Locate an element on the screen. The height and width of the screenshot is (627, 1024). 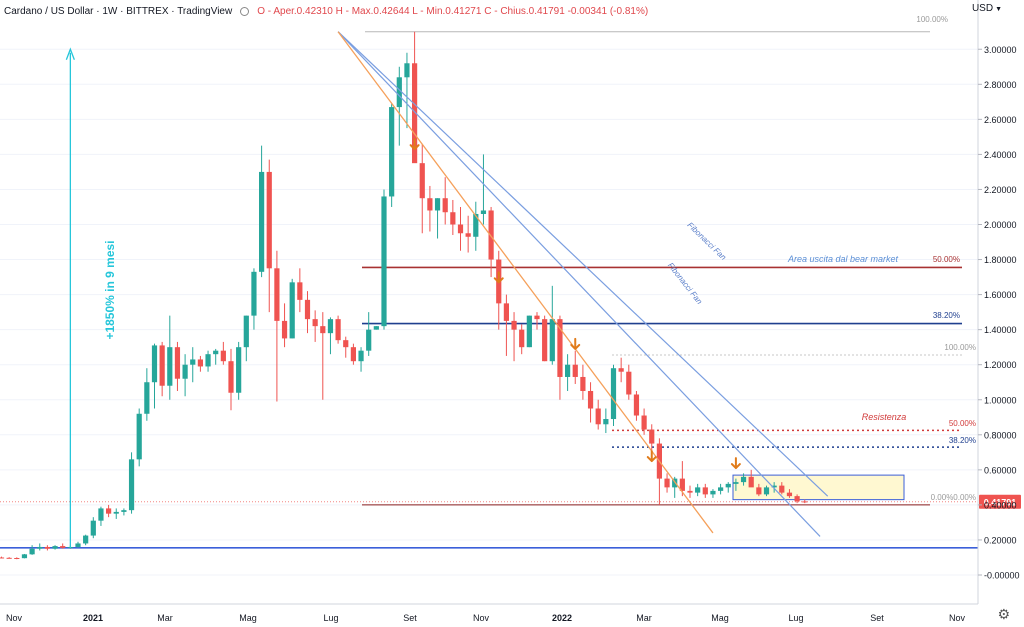
price-badge-label: 0.41791 is located at coordinates (1000, 502).